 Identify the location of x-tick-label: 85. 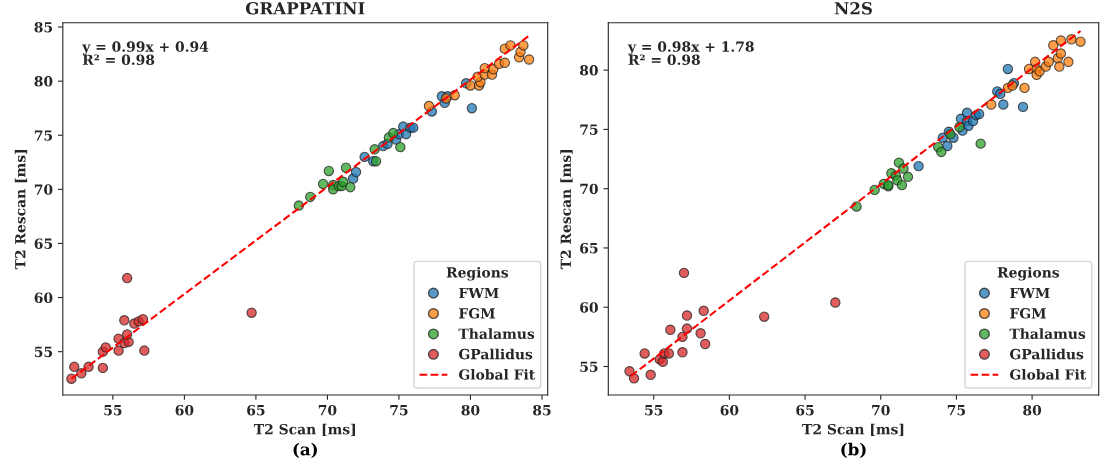
(542, 410).